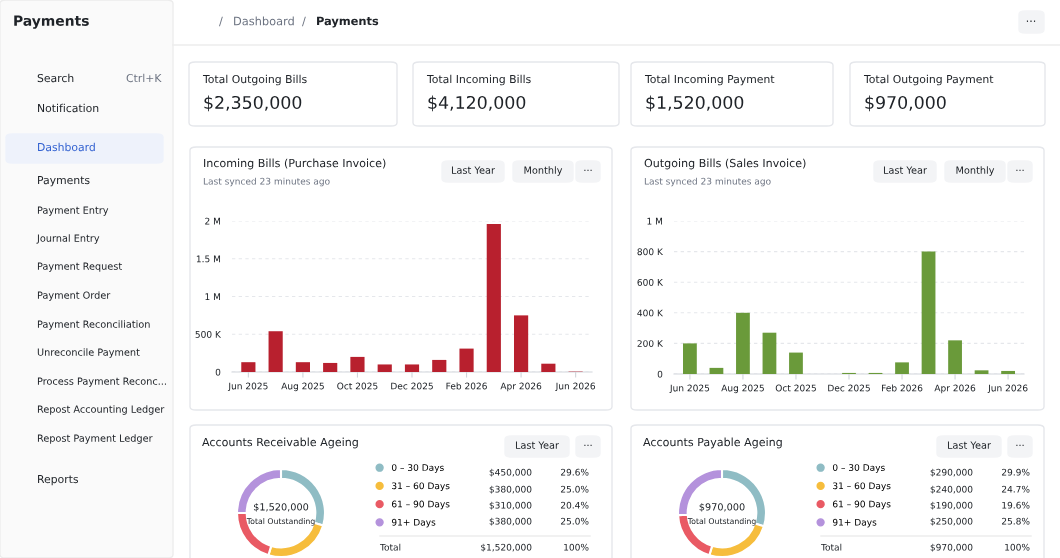  What do you see at coordinates (576, 547) in the screenshot?
I see `text: 100%` at bounding box center [576, 547].